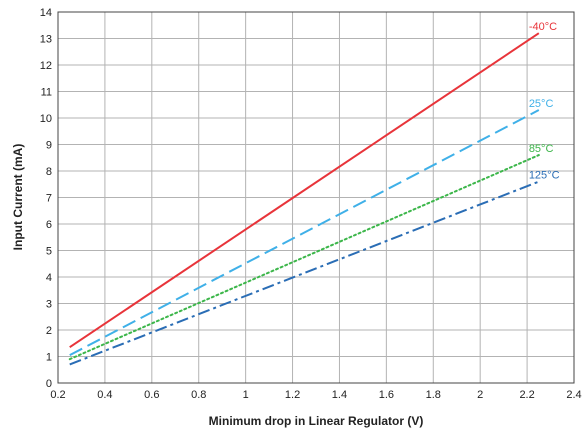 Image resolution: width=588 pixels, height=439 pixels. Describe the element at coordinates (544, 176) in the screenshot. I see `series-label: 125°C` at that location.